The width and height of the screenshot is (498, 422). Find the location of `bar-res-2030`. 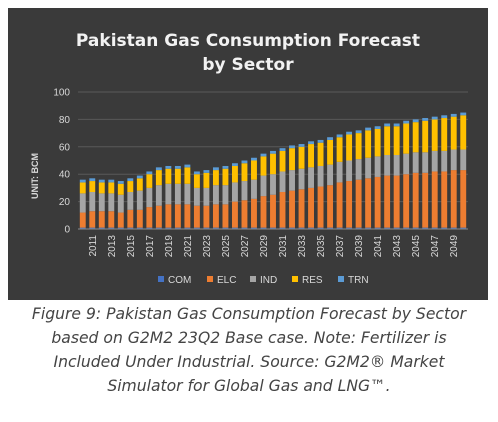

bar-res-2030 is located at coordinates (273, 164).